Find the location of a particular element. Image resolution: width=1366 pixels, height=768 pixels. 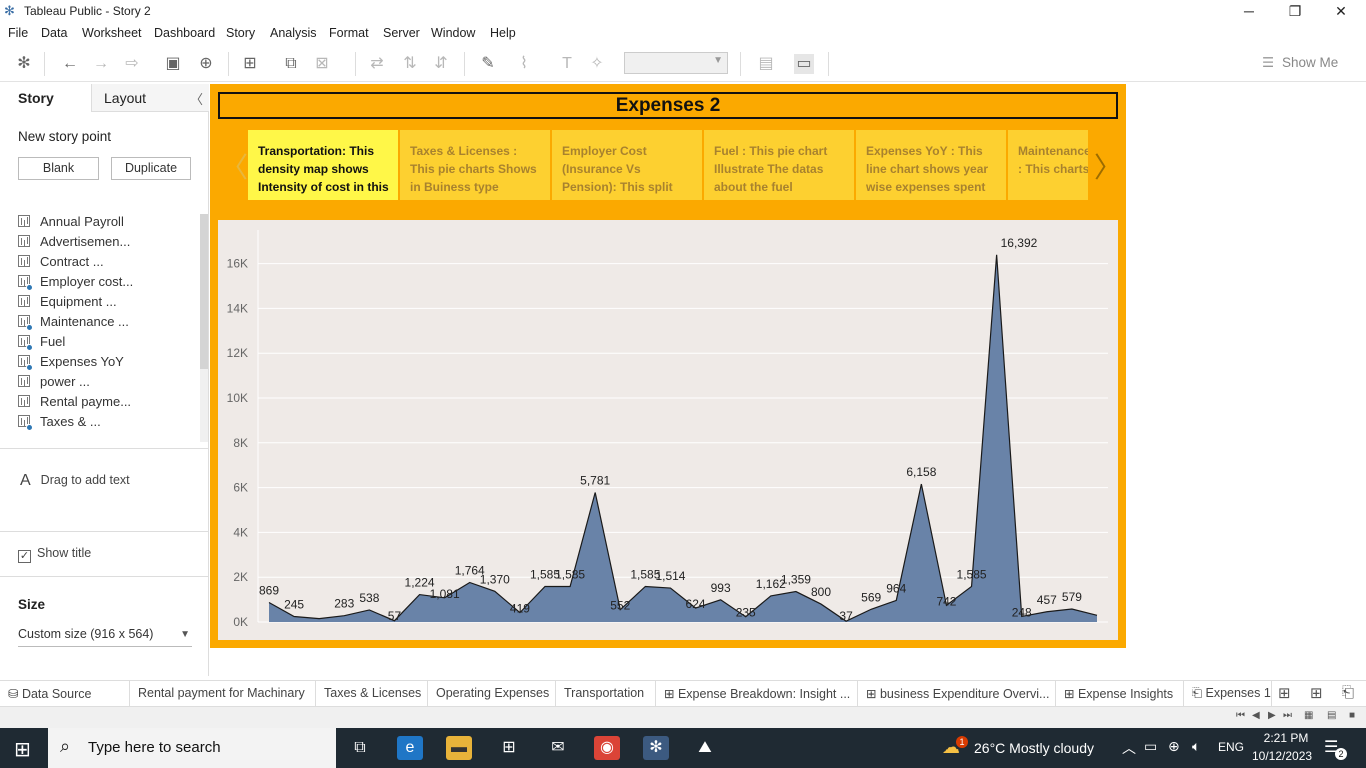

sheet-list-scrollbar is located at coordinates (204, 328).